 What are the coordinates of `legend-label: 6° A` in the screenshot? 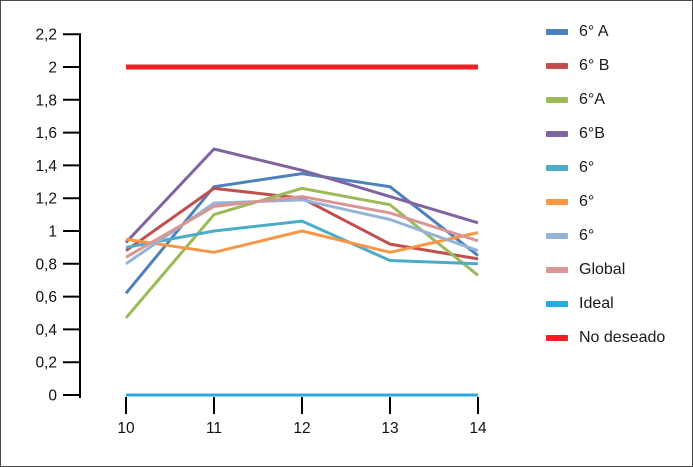 It's located at (594, 31).